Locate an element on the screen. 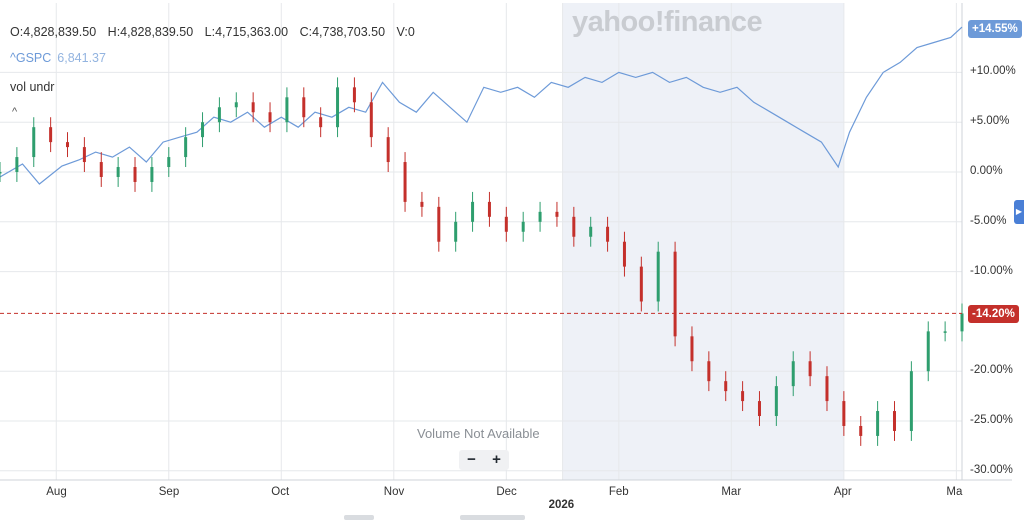 The image size is (1024, 520). x-tick-label: Sep is located at coordinates (169, 492).